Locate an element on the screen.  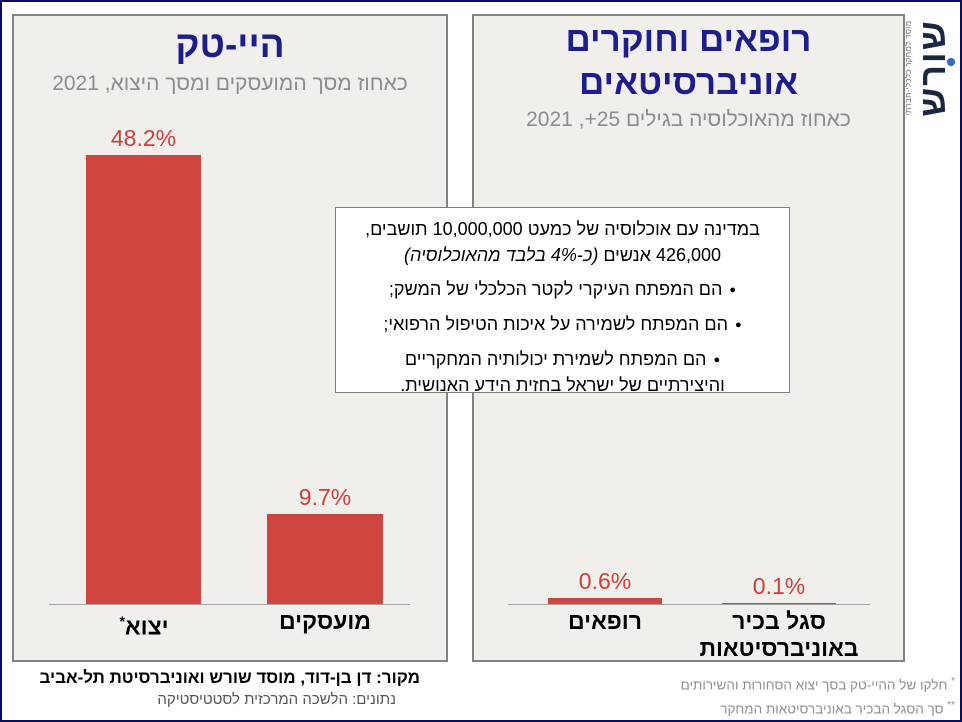
shoresh-logo-rotated: מוסד למחקר כלכלי-חברתי שורש is located at coordinates (932, 68).